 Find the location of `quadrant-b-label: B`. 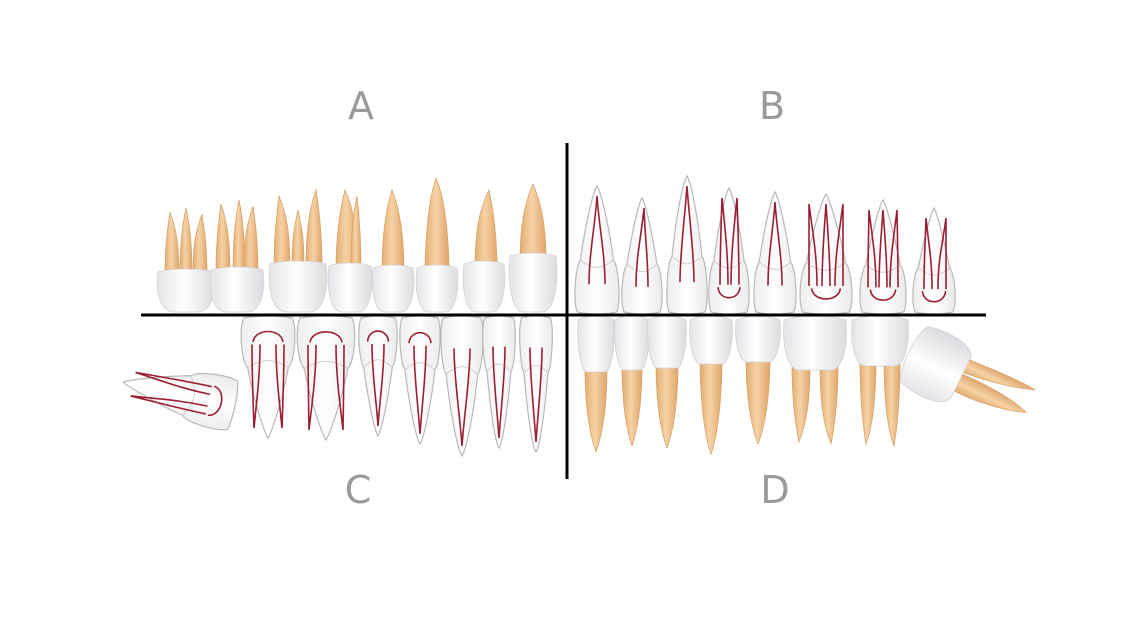

quadrant-b-label: B is located at coordinates (772, 106).